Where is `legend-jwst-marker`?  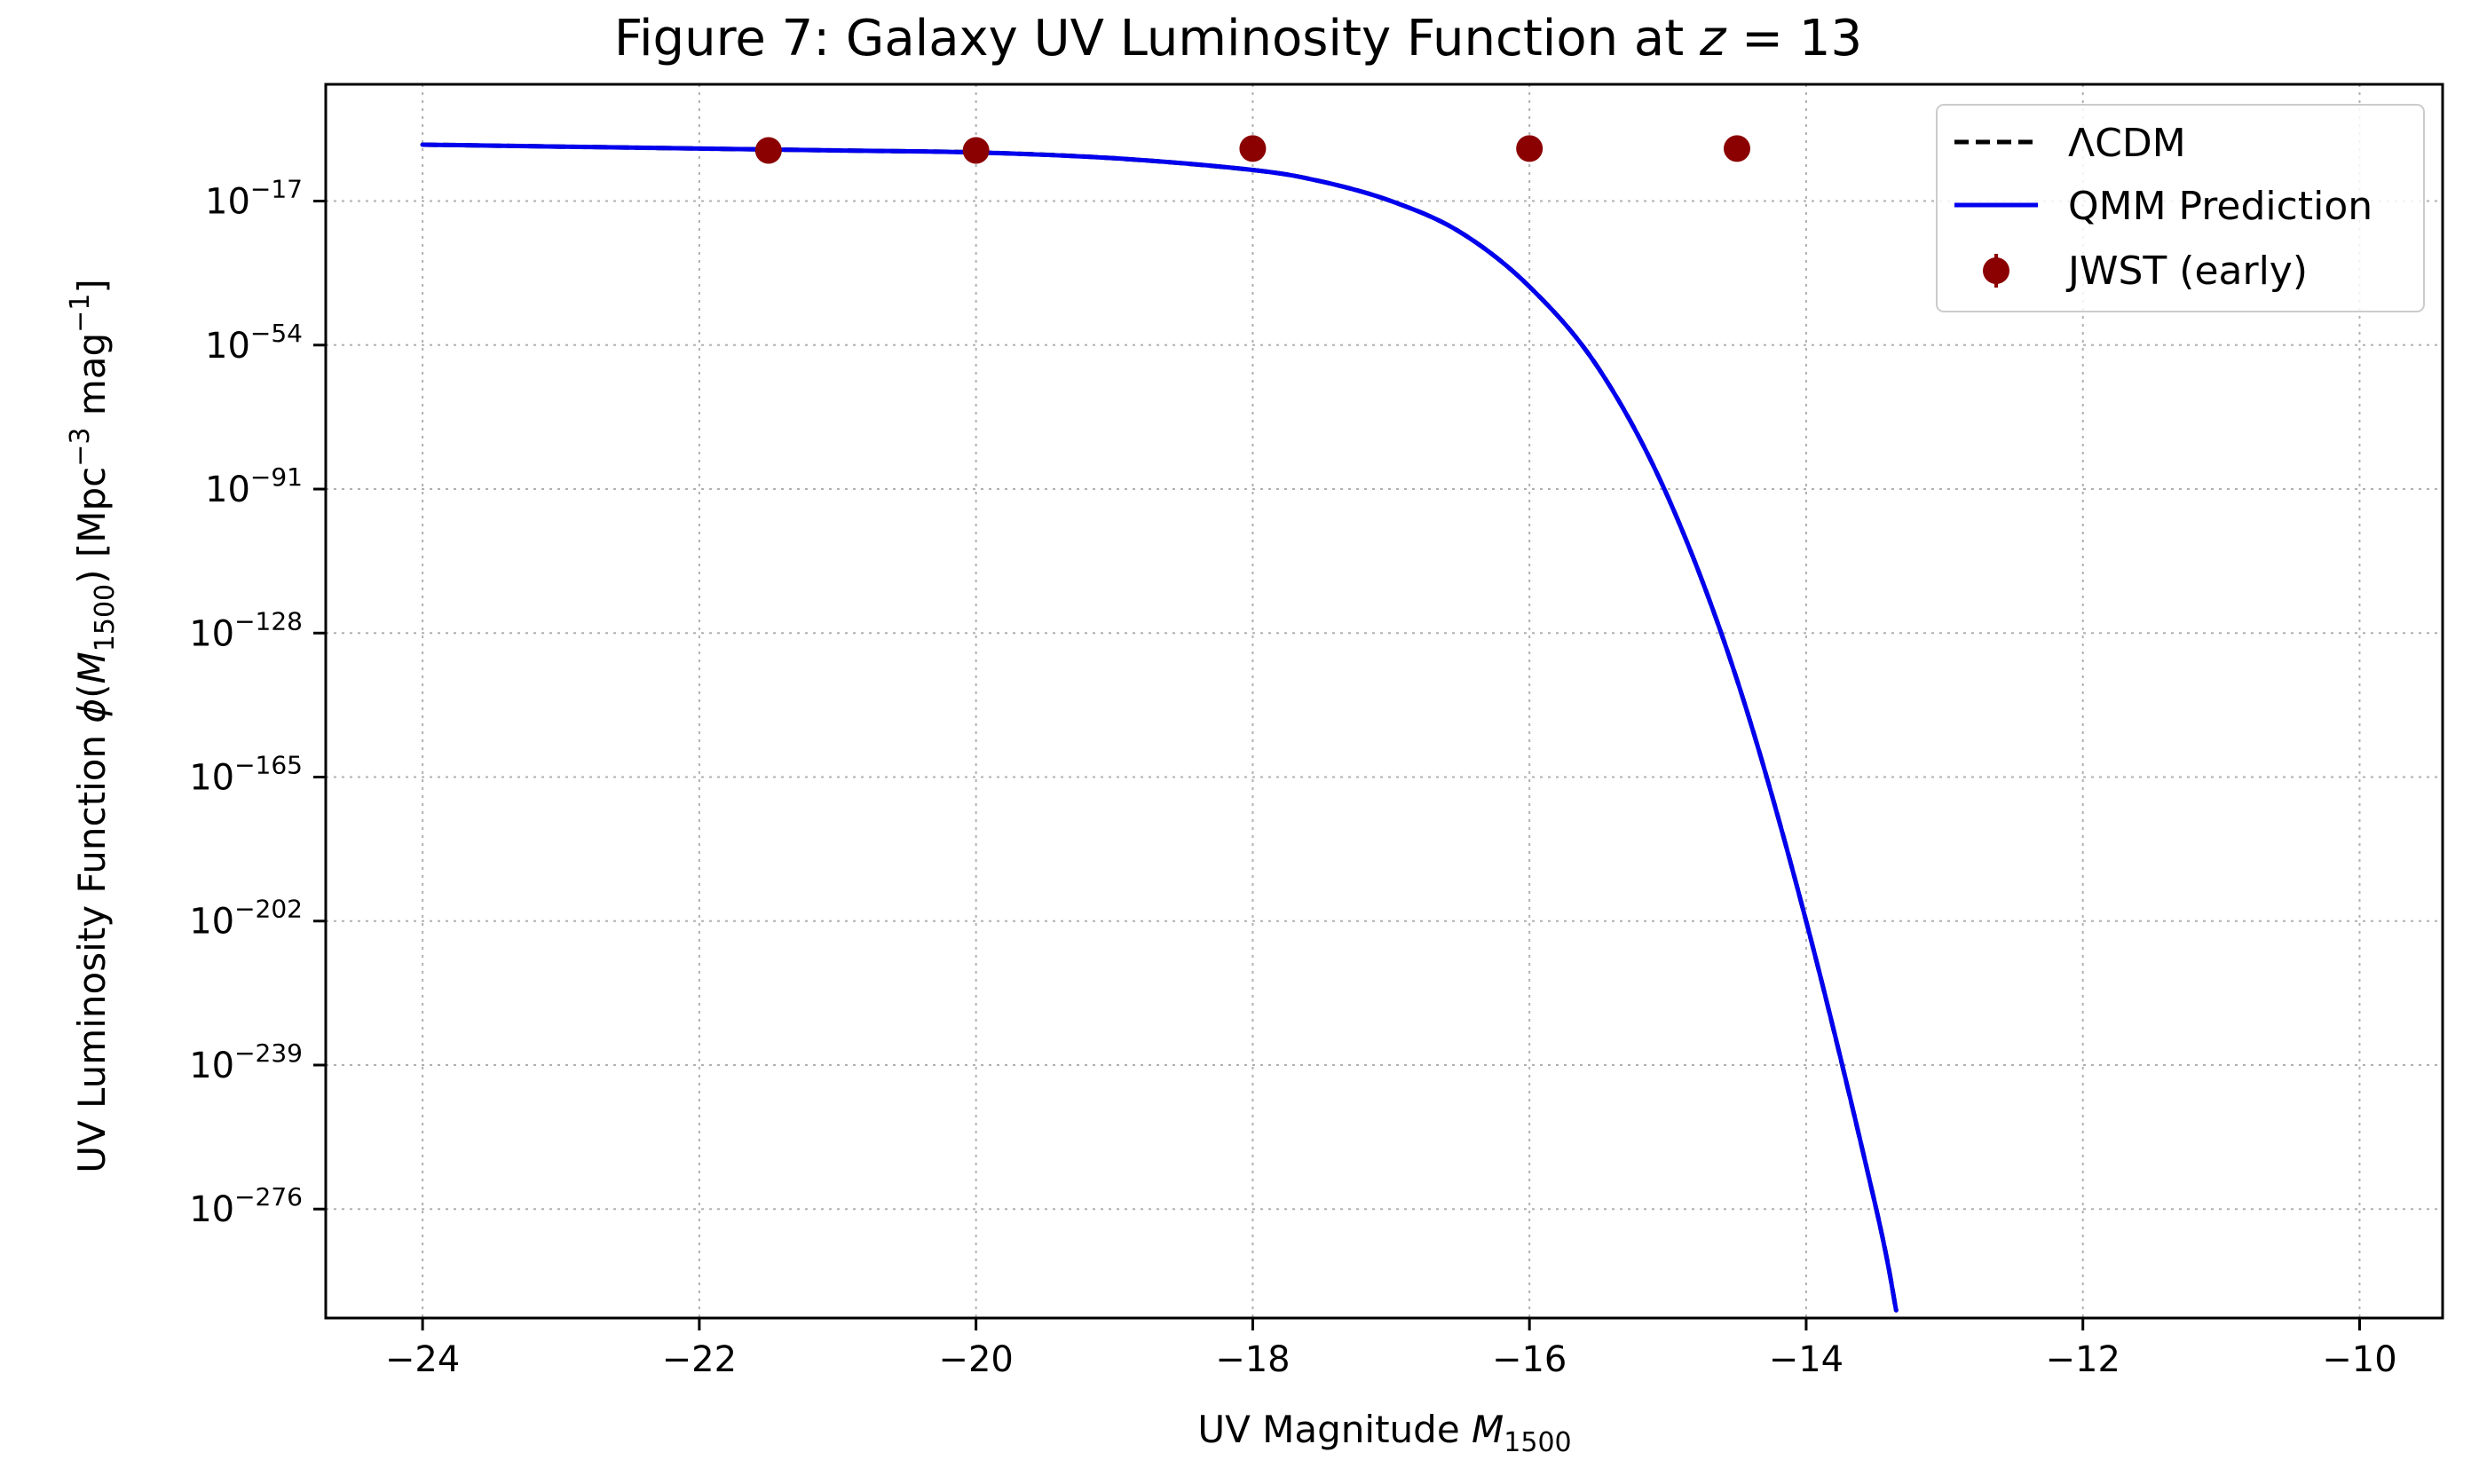
legend-jwst-marker is located at coordinates (1996, 270).